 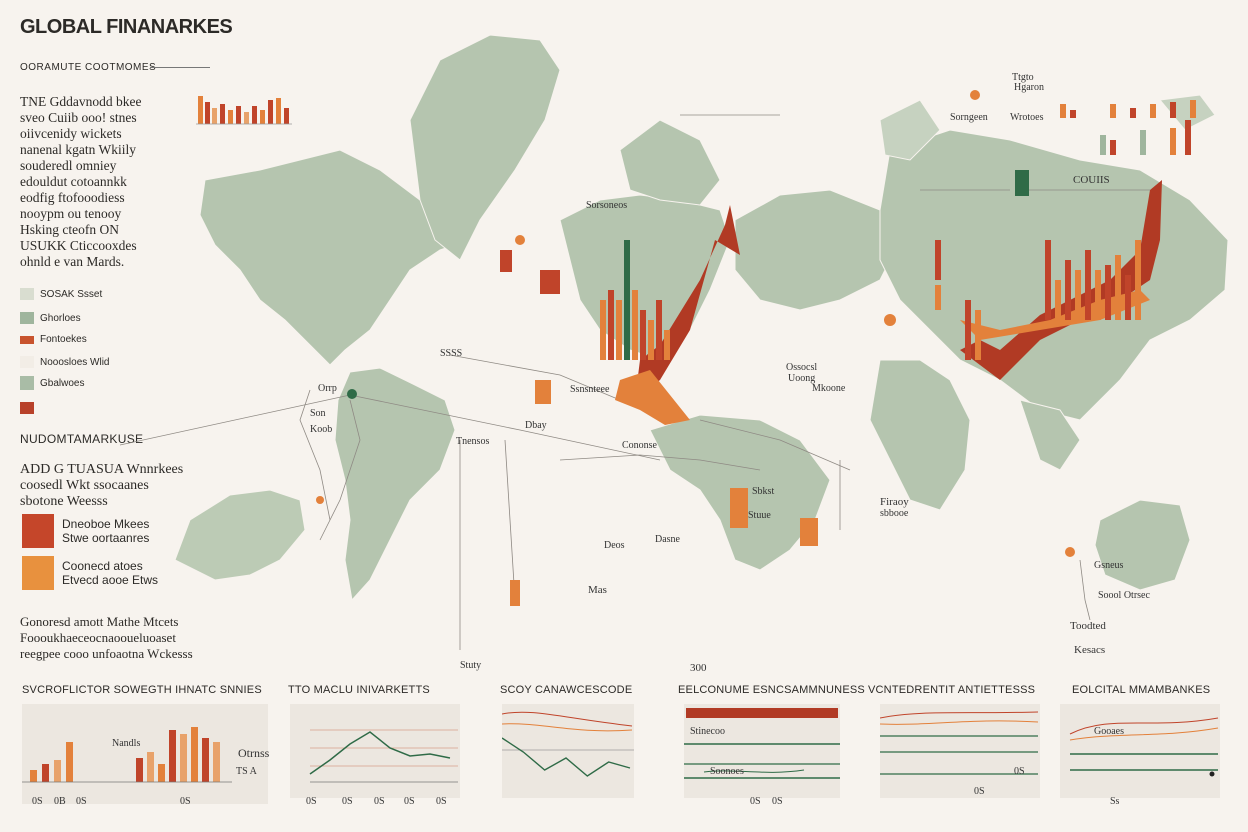 What do you see at coordinates (145, 754) in the screenshot?
I see `panel-bars` at bounding box center [145, 754].